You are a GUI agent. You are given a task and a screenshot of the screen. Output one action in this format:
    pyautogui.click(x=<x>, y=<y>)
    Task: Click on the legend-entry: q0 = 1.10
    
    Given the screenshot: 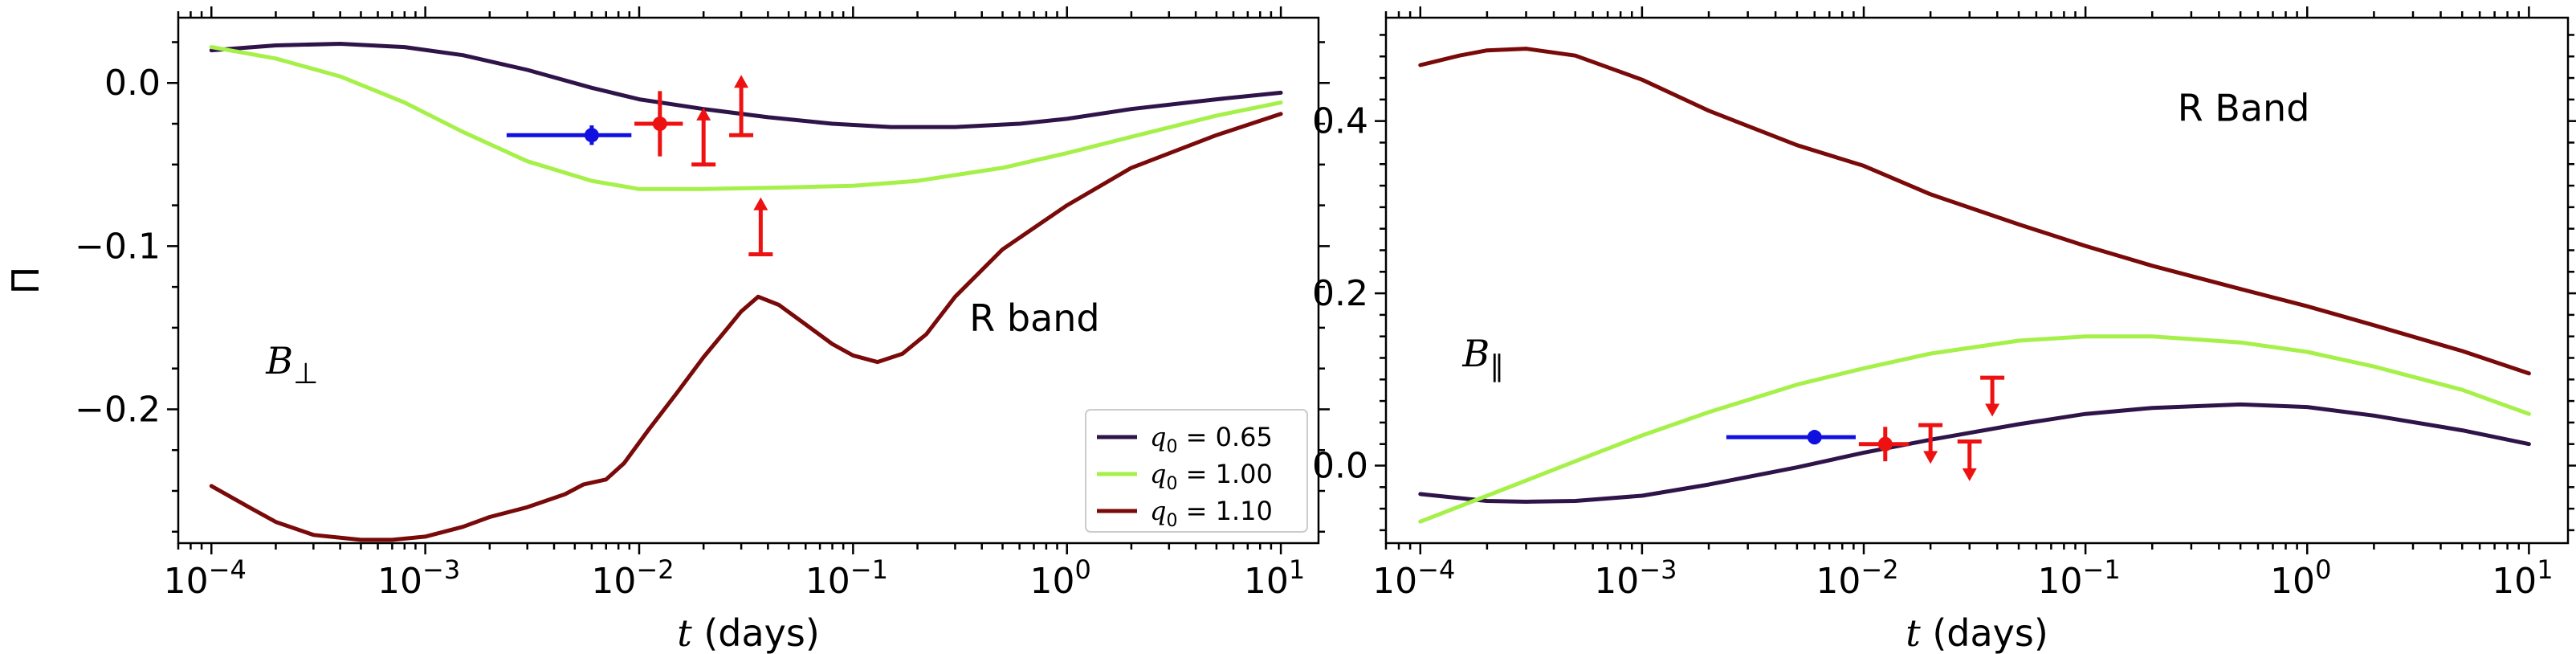 What is the action you would take?
    pyautogui.click(x=1185, y=513)
    